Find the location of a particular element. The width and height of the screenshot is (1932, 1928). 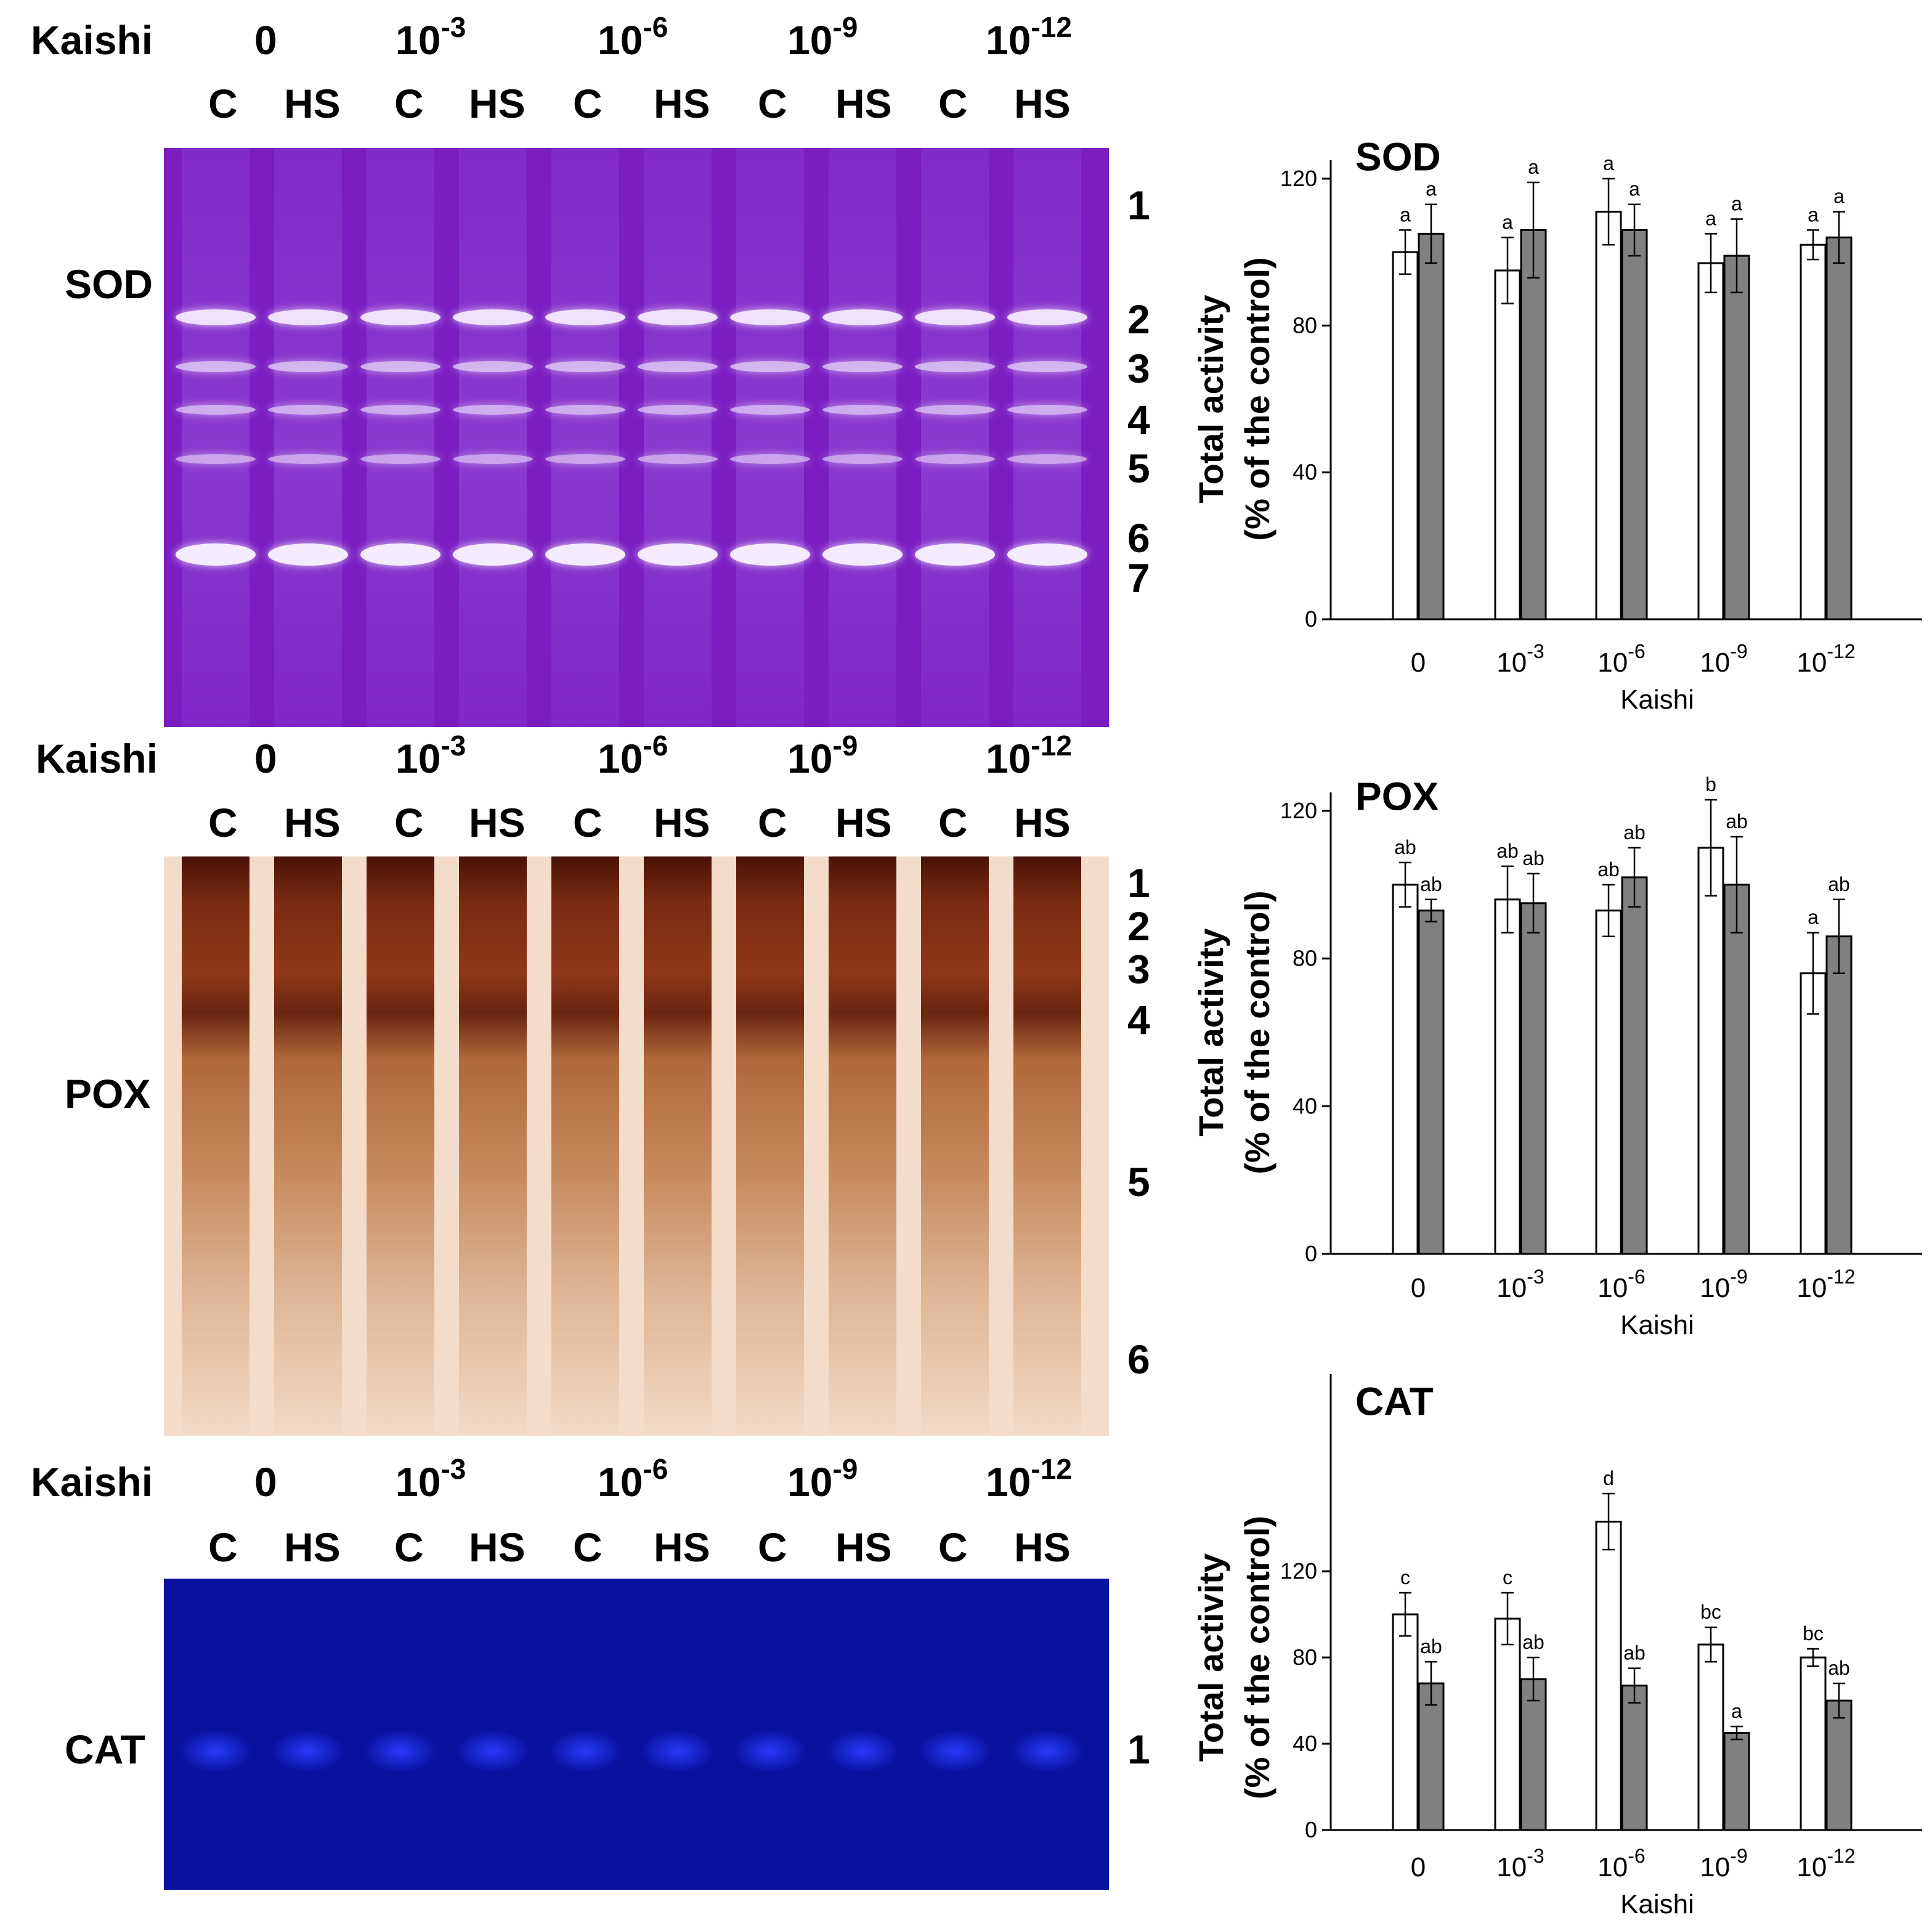

chart-title: POX is located at coordinates (1397, 796).